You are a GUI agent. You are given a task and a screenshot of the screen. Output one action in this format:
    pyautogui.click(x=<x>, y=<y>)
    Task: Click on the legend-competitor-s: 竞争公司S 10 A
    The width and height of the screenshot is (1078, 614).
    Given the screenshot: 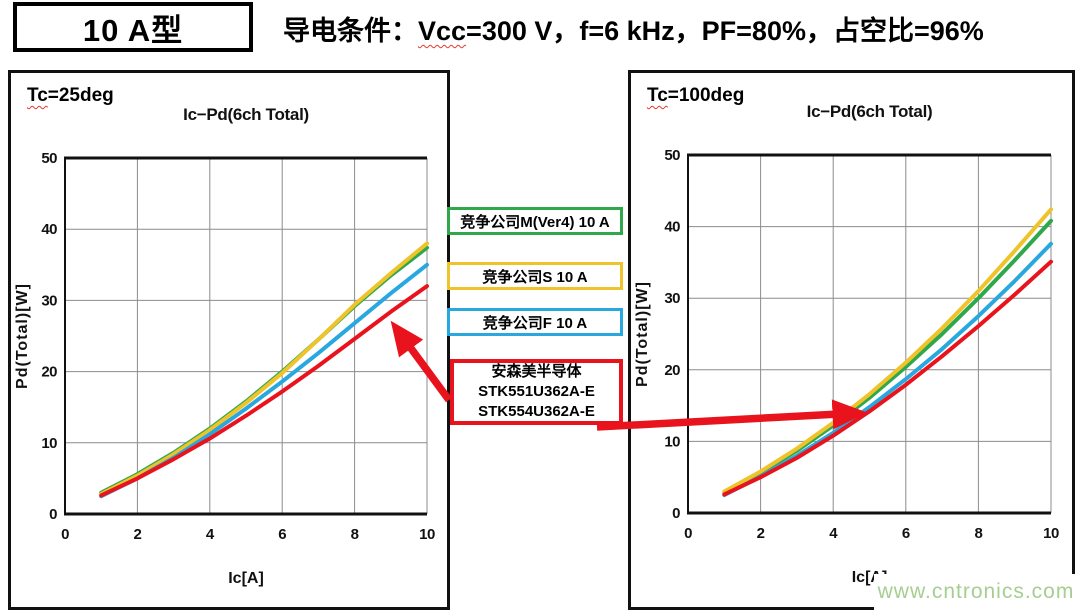 What is the action you would take?
    pyautogui.click(x=535, y=276)
    